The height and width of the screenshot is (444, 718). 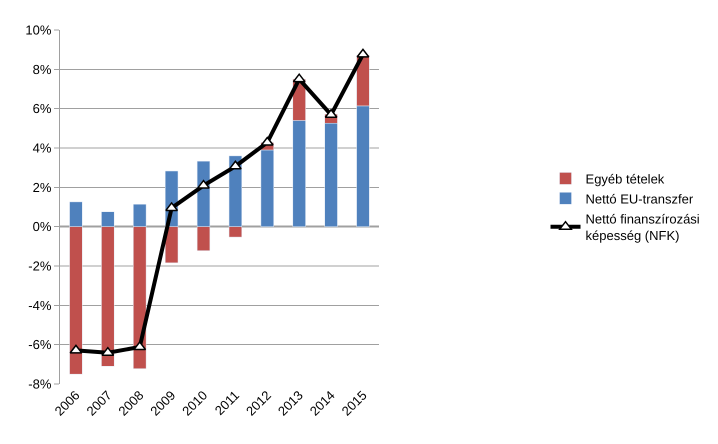 What do you see at coordinates (40, 266) in the screenshot?
I see `y-tick-label: -2%` at bounding box center [40, 266].